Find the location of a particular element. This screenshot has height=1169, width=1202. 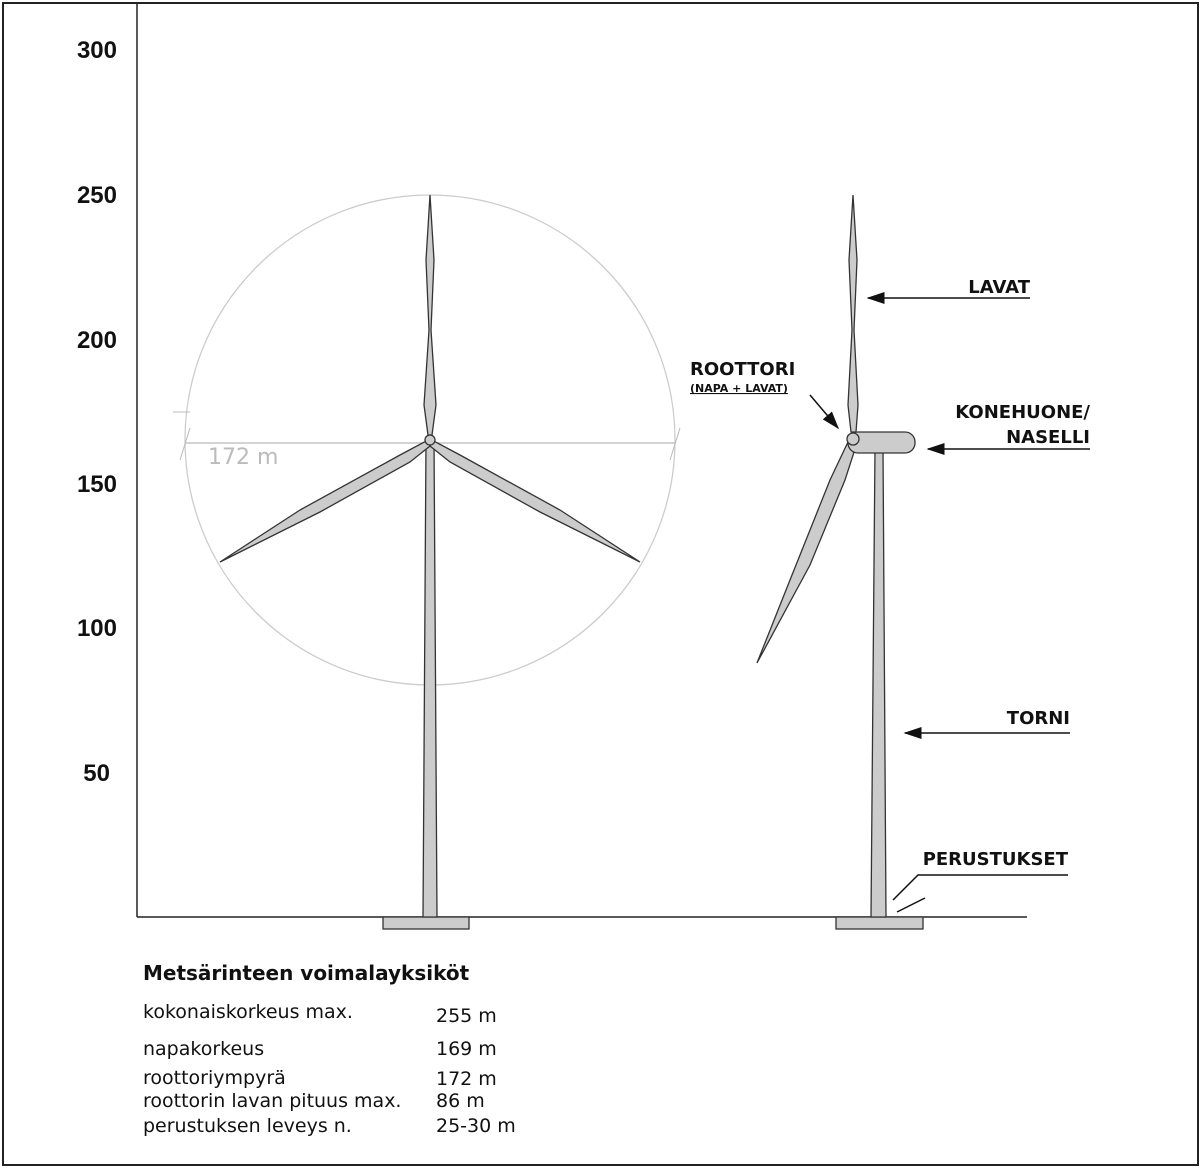

label: ROOTTORI is located at coordinates (742, 369).